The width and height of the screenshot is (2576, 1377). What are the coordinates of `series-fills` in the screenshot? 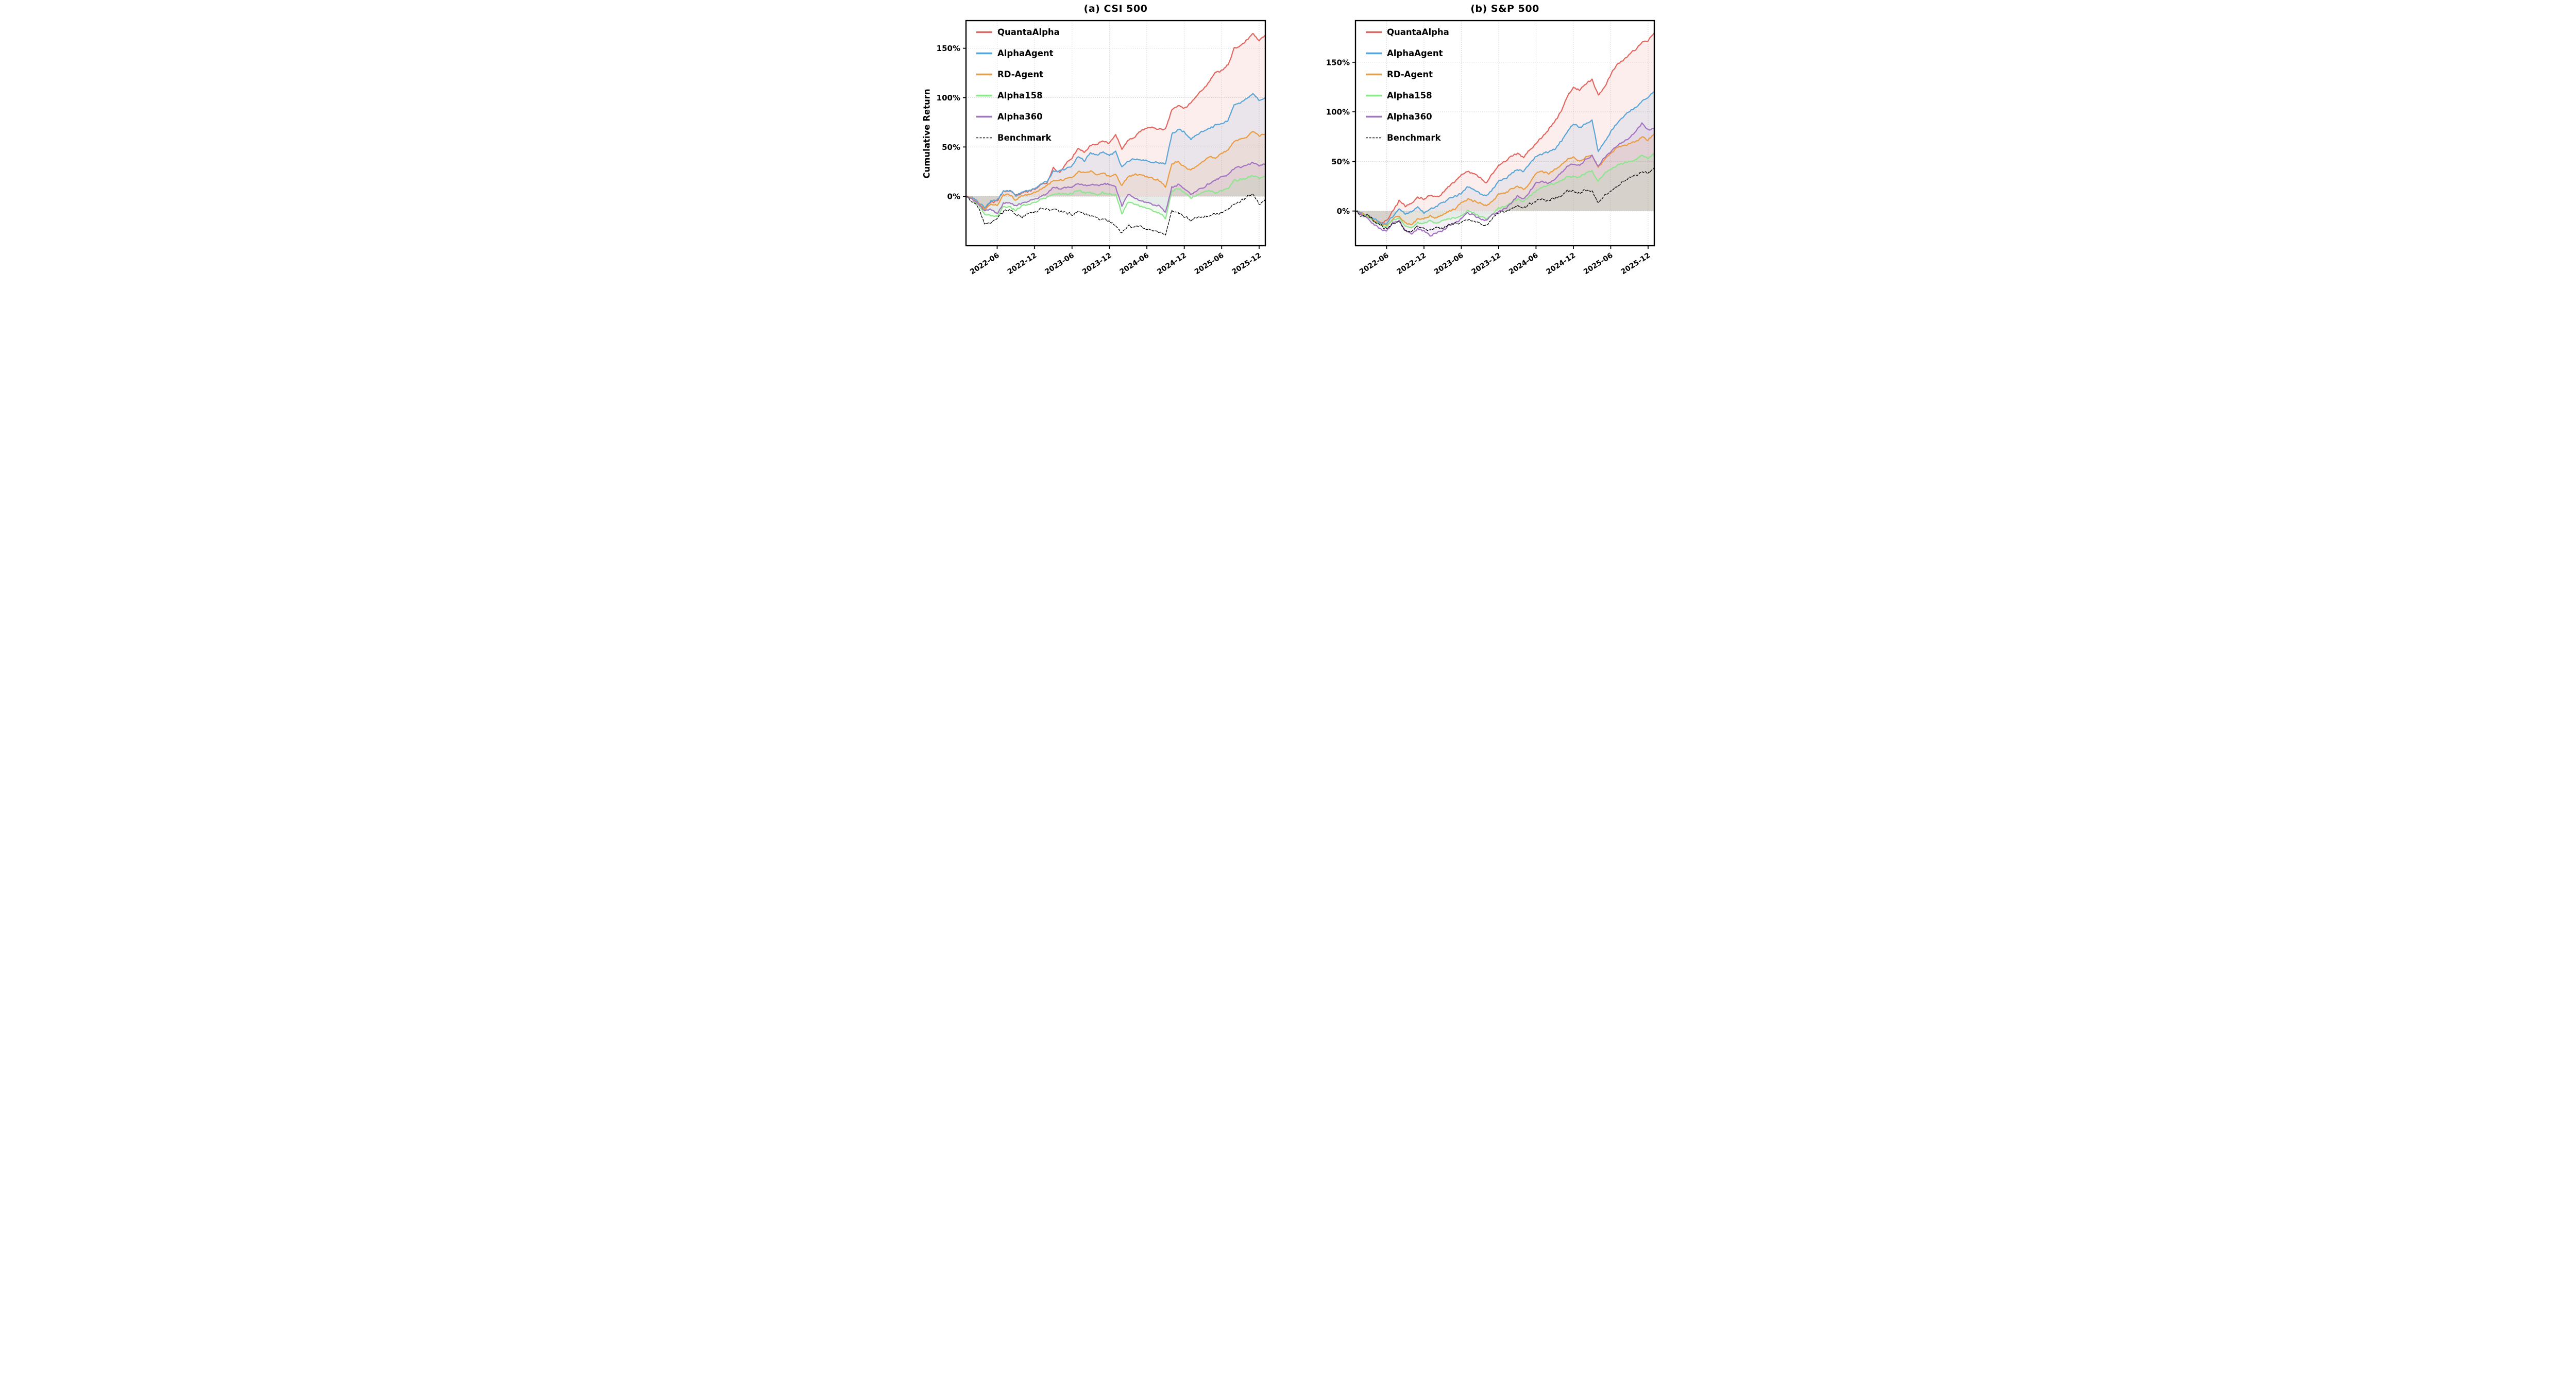 It's located at (1504, 134).